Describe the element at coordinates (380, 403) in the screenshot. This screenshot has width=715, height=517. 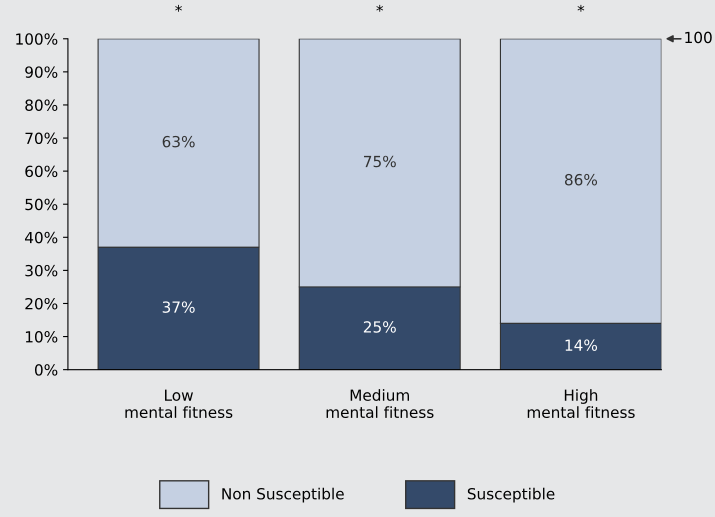
I see `x-tick-label: Medium mental fitness` at that location.